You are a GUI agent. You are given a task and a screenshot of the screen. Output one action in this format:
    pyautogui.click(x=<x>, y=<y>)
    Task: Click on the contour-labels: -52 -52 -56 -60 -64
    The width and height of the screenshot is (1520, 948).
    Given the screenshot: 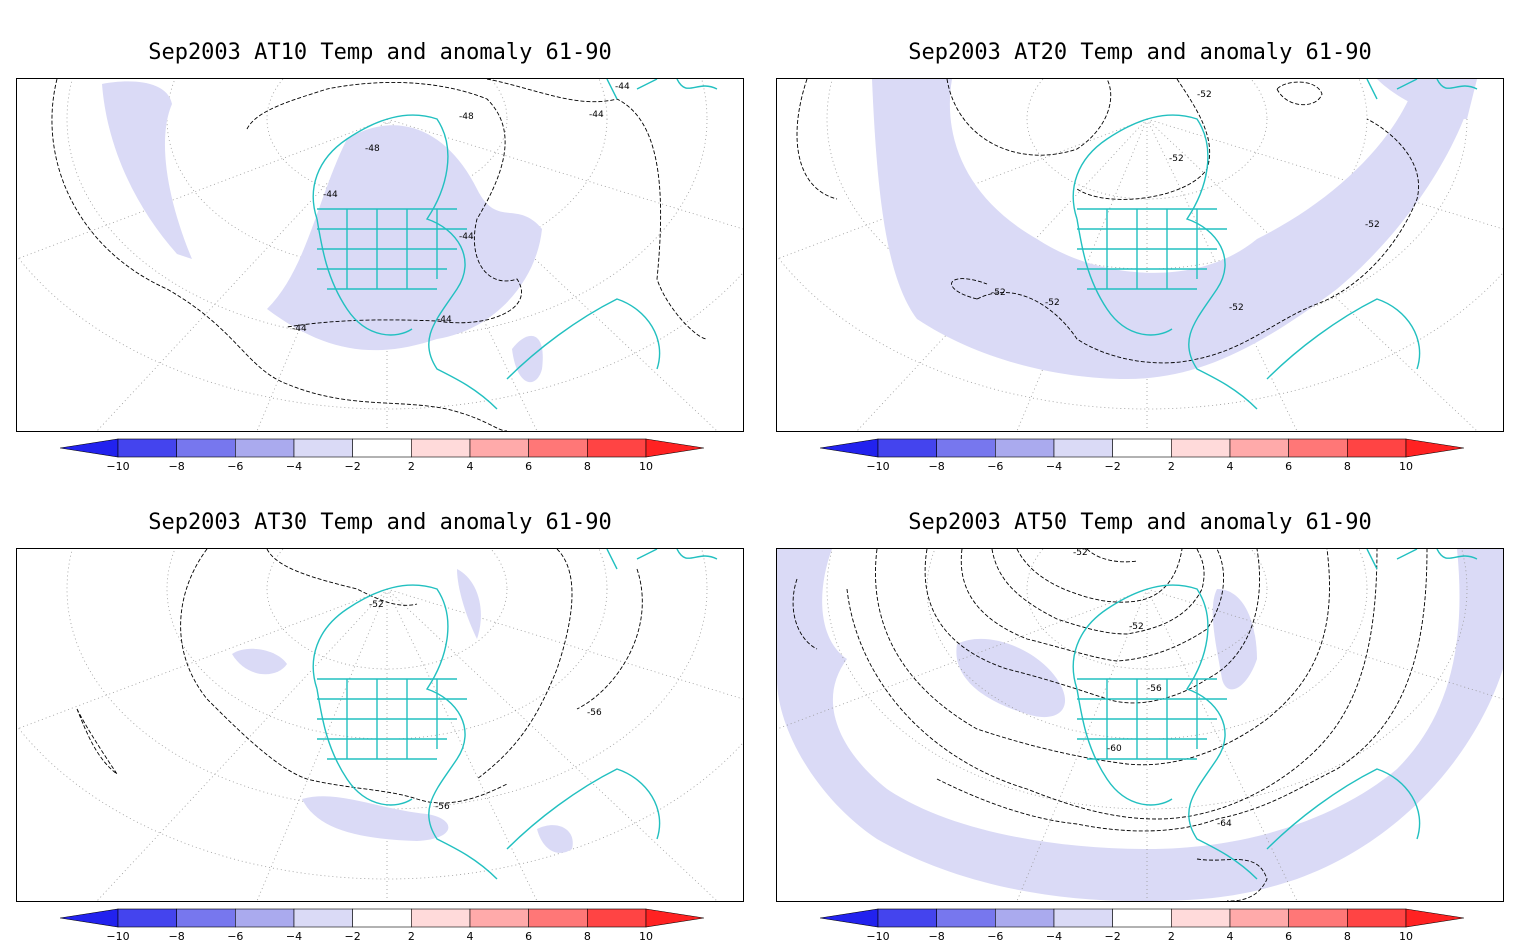 What is the action you would take?
    pyautogui.click(x=1152, y=689)
    